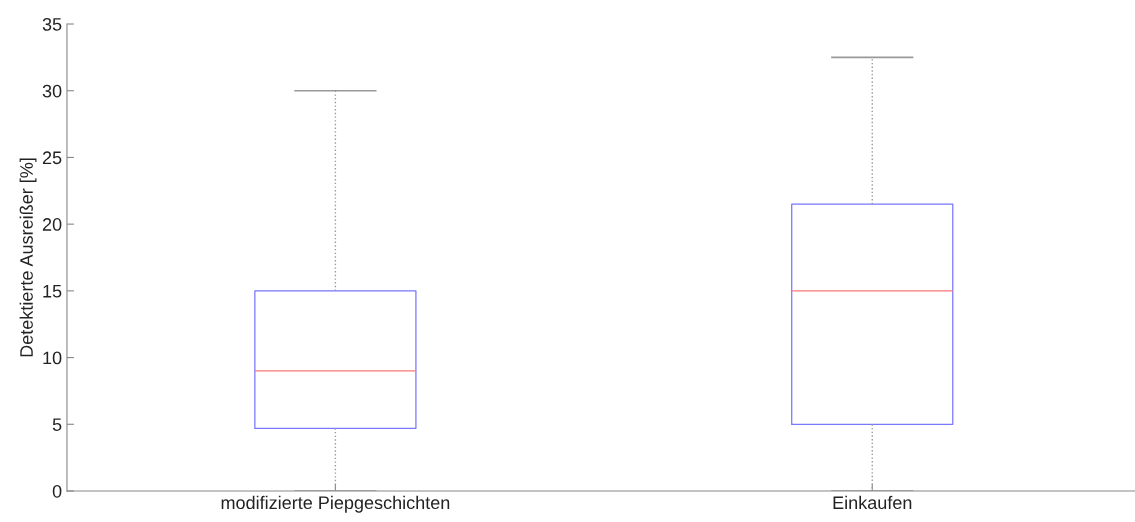 The width and height of the screenshot is (1135, 522). I want to click on y-tick-label: 25, so click(52, 158).